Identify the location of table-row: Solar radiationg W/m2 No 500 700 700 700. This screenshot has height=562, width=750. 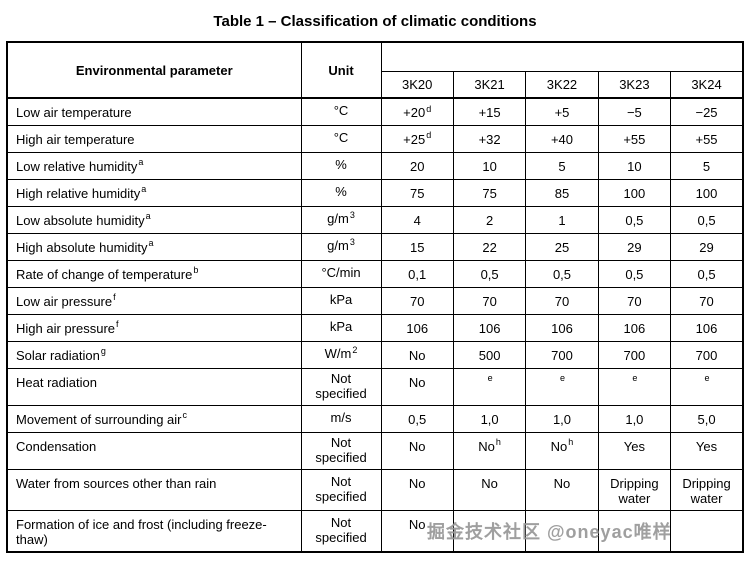
(375, 354).